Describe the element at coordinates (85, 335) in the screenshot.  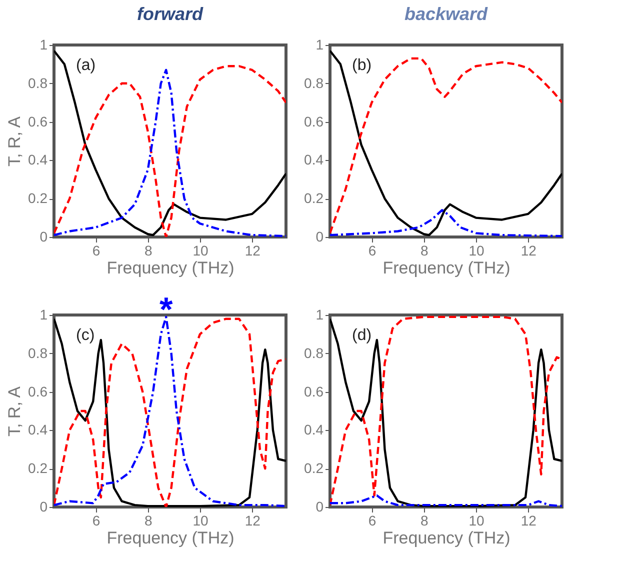
I see `annotation: (c)` at that location.